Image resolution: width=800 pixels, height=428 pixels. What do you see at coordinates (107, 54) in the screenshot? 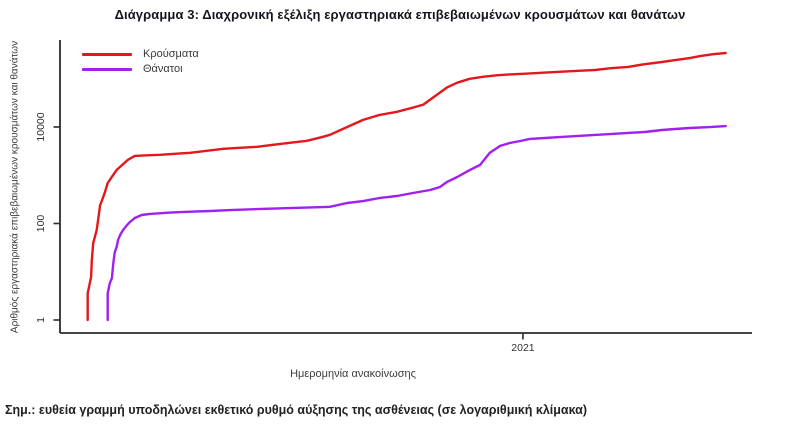
I see `cases-line-swatch` at bounding box center [107, 54].